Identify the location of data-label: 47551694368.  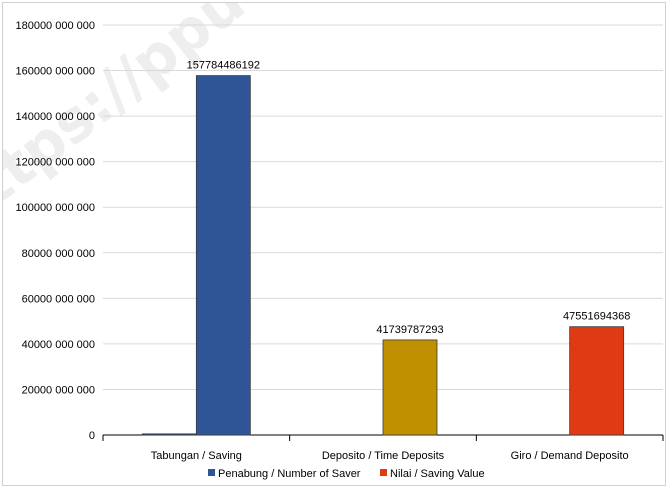
(596, 317).